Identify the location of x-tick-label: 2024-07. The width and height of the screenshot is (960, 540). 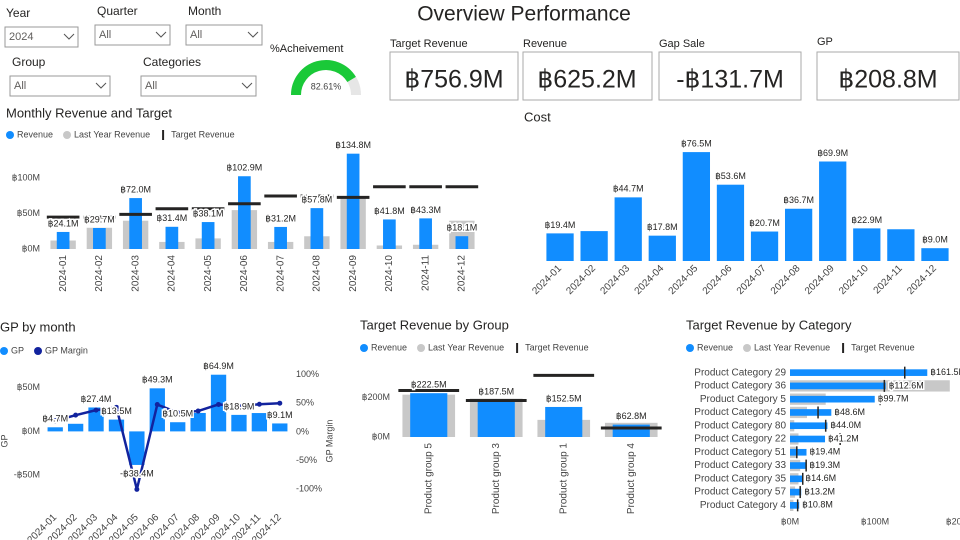
(752, 280).